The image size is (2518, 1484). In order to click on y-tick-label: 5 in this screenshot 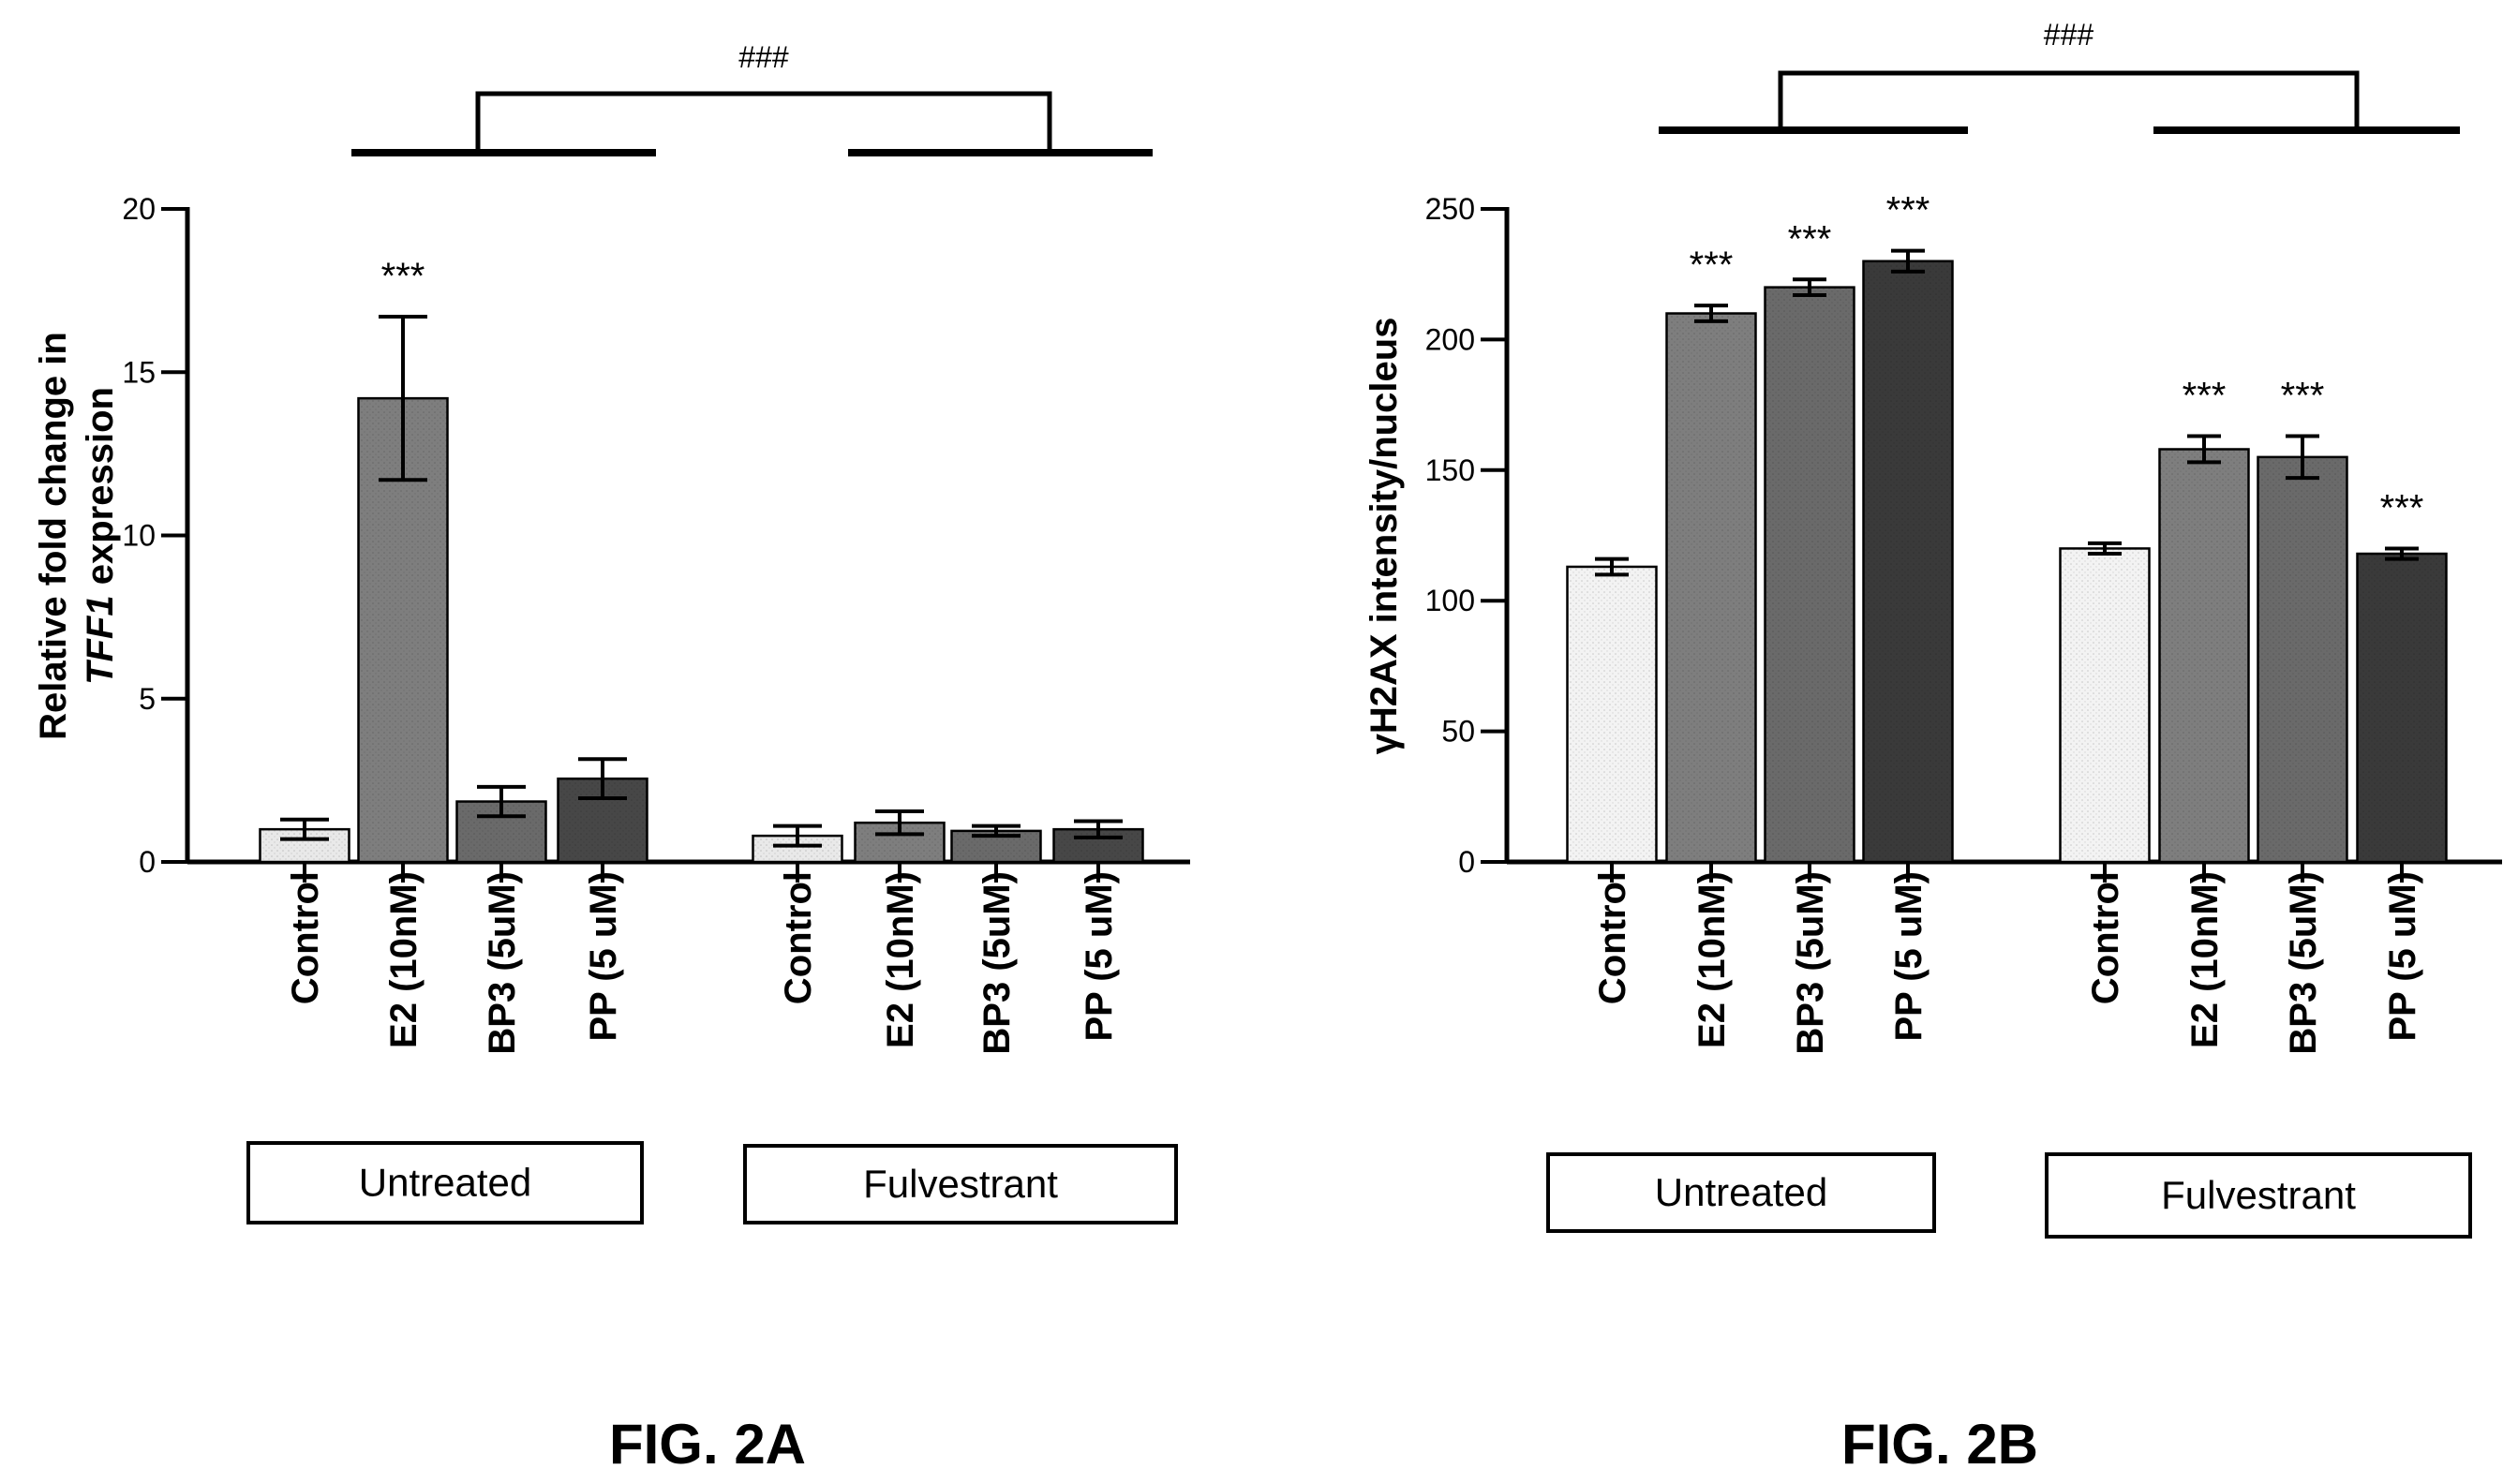, I will do `click(147, 699)`.